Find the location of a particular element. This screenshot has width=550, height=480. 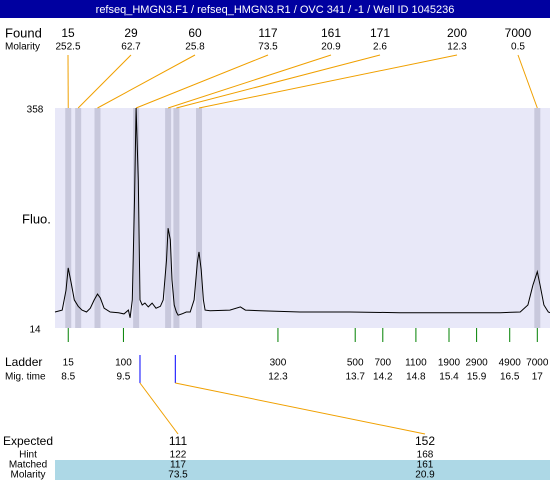

ladder-size: 500 is located at coordinates (355, 363).